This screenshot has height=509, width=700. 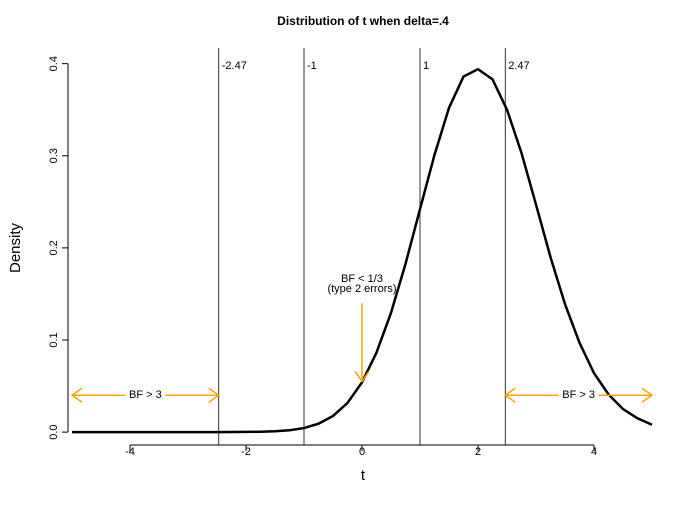 What do you see at coordinates (54, 247) in the screenshot?
I see `y-tick-label: 0.2` at bounding box center [54, 247].